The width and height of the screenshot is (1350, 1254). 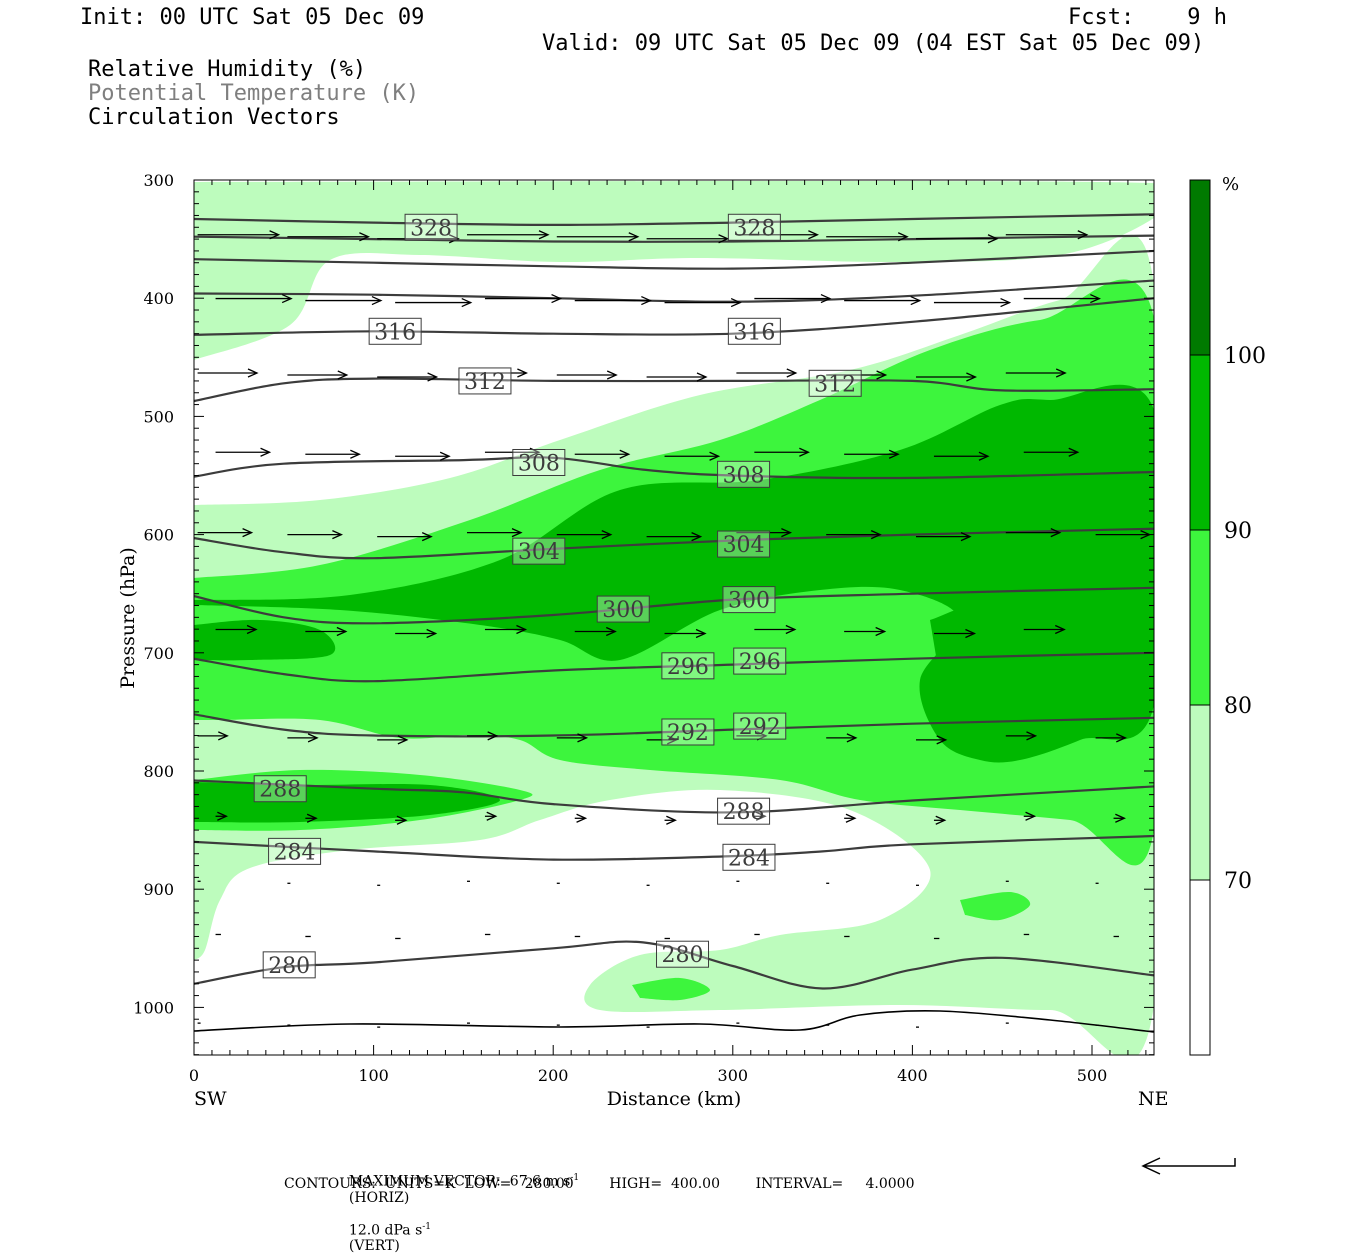 I want to click on svg-text: 284, so click(x=295, y=852).